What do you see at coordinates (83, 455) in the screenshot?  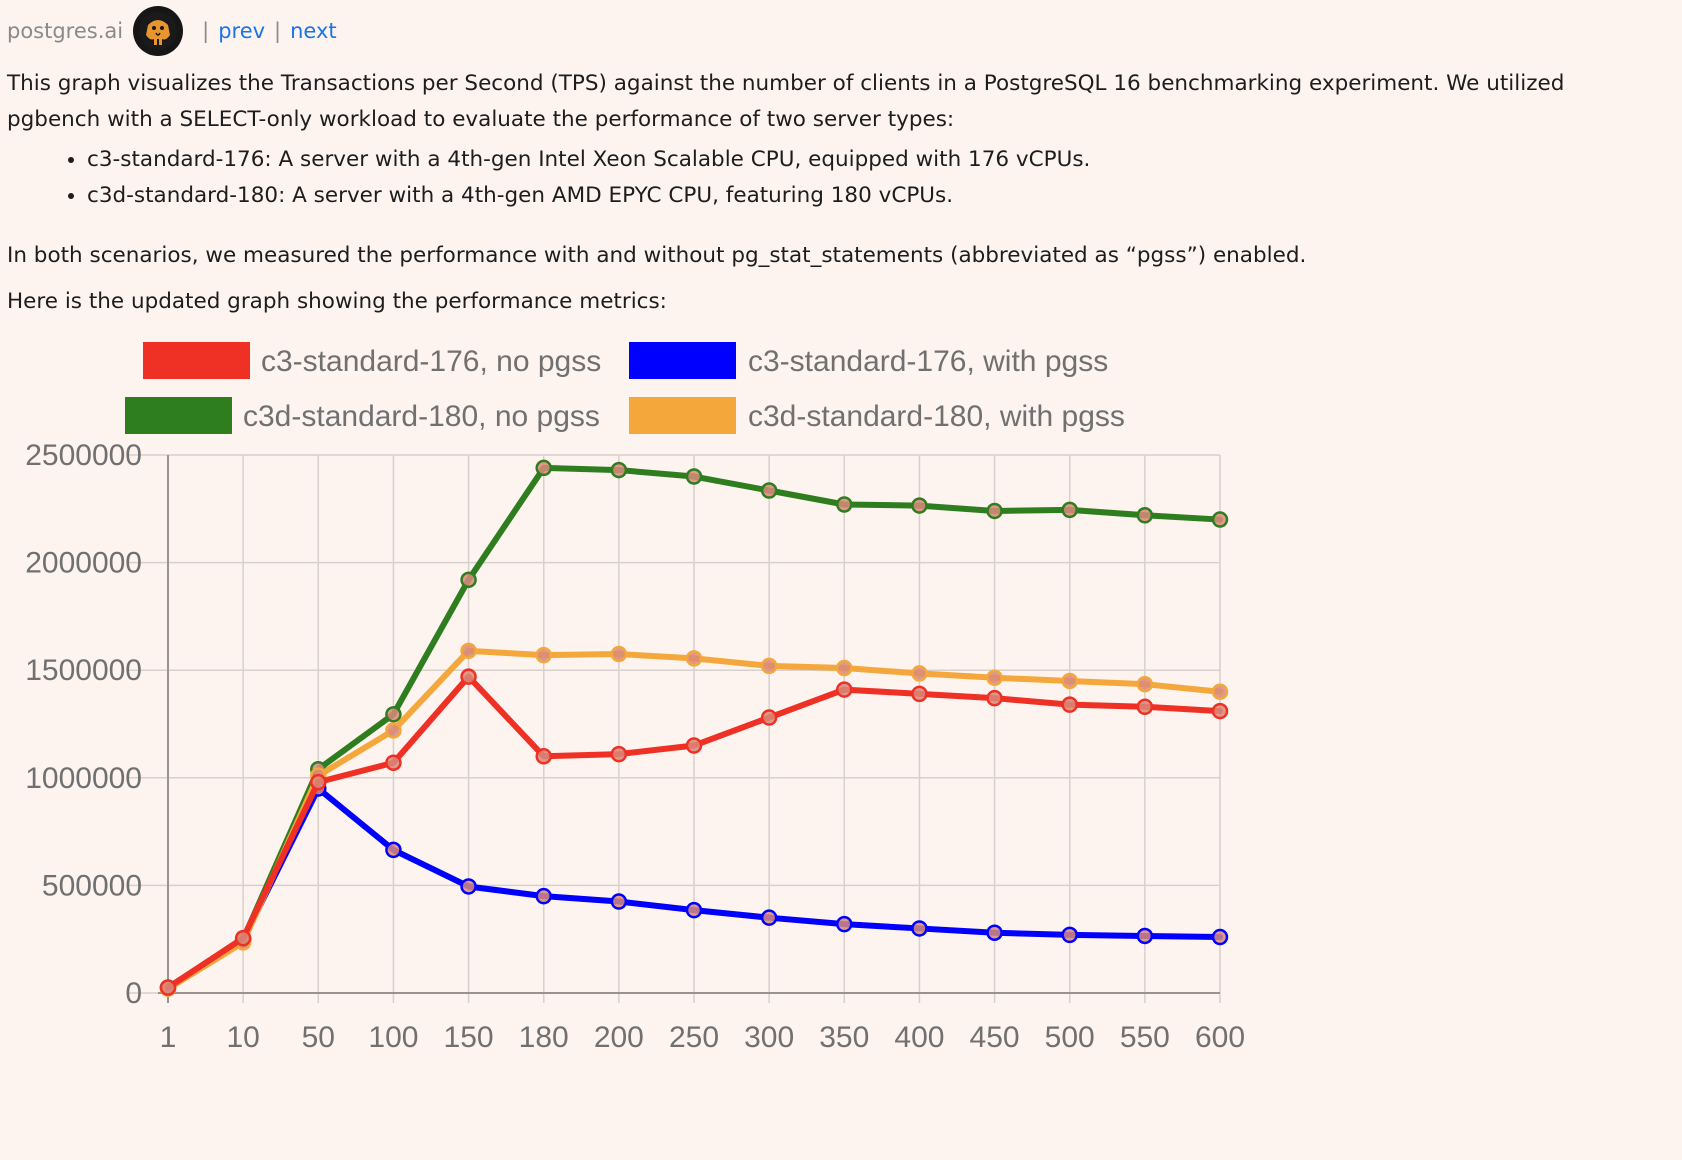 I see `y-tick-label: 2500000` at bounding box center [83, 455].